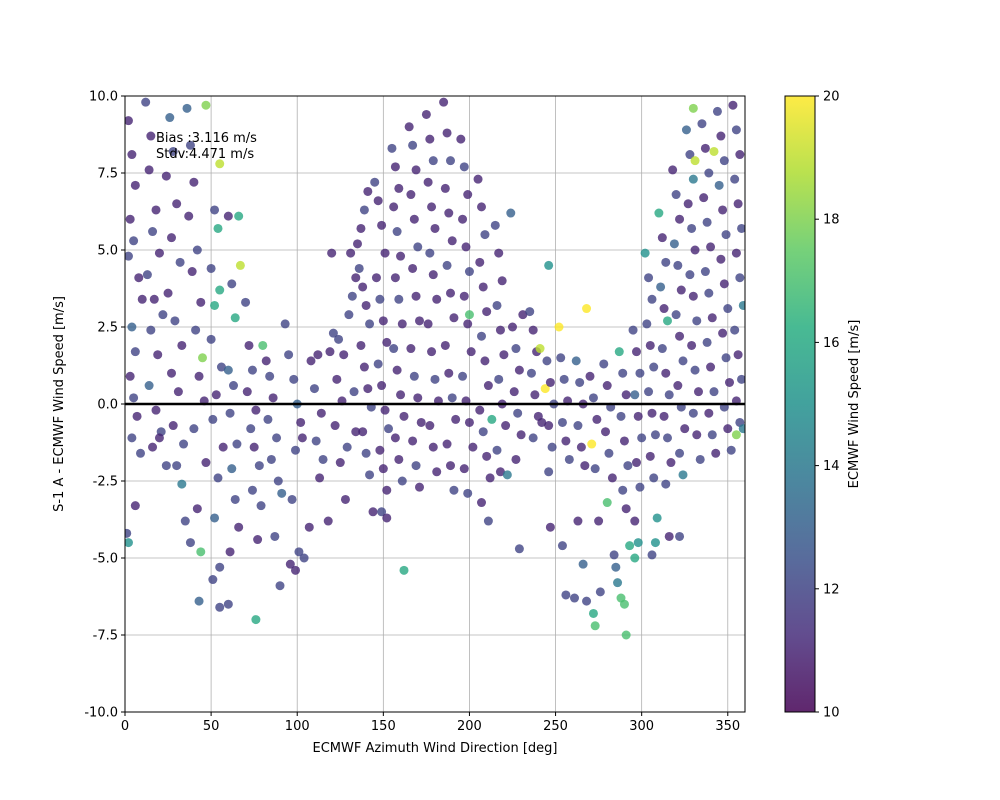 The height and width of the screenshot is (800, 1000). I want to click on y-tick-label: 0.0, so click(107, 405).